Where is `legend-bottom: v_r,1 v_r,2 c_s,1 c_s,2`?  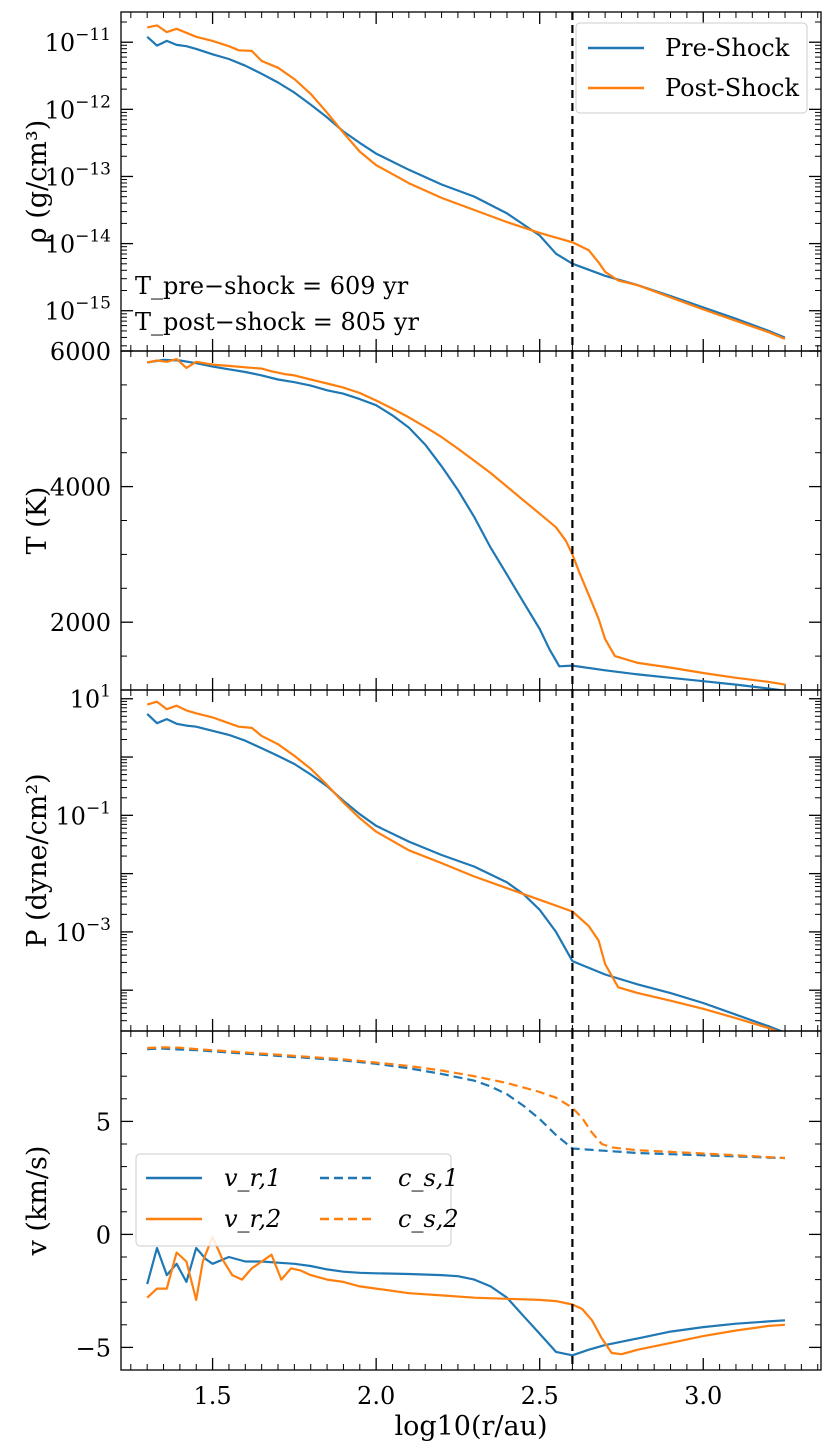 legend-bottom: v_r,1 v_r,2 c_s,1 c_s,2 is located at coordinates (297, 1200).